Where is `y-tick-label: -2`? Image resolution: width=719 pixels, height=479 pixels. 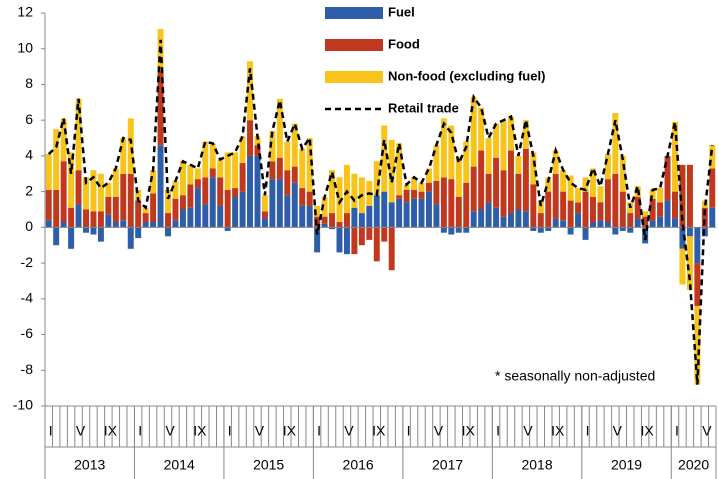 y-tick-label: -2 is located at coordinates (27, 262).